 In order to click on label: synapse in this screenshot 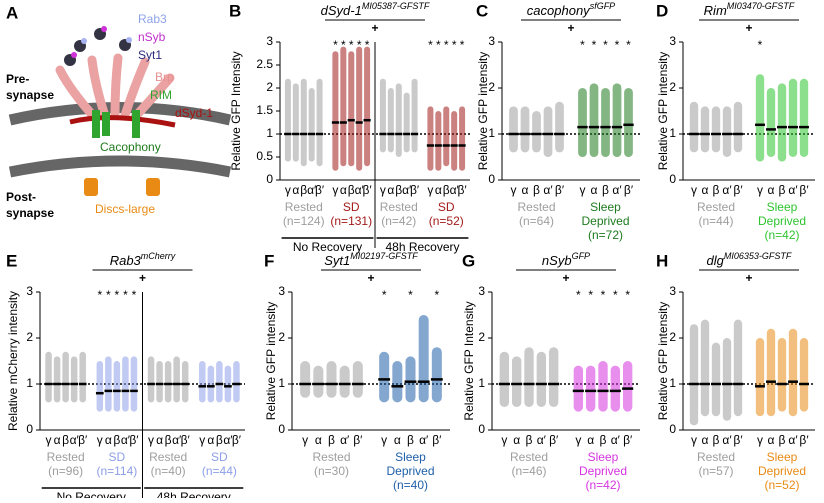, I will do `click(30, 213)`.